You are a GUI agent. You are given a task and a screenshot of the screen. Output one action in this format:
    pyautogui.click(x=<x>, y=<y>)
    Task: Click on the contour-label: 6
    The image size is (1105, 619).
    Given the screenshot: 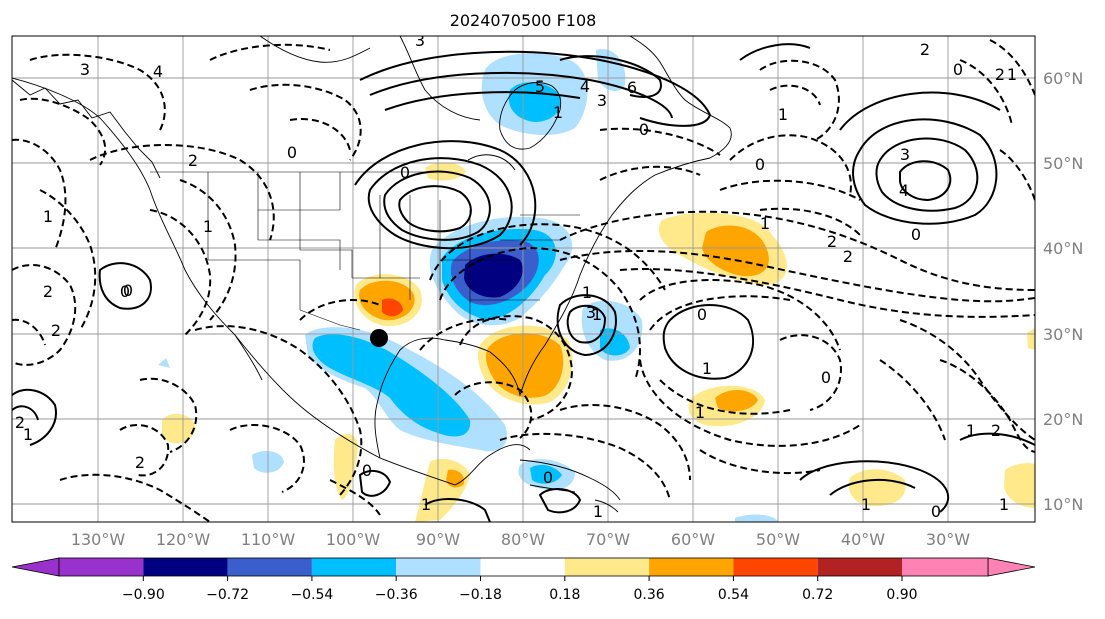 What is the action you would take?
    pyautogui.click(x=632, y=87)
    